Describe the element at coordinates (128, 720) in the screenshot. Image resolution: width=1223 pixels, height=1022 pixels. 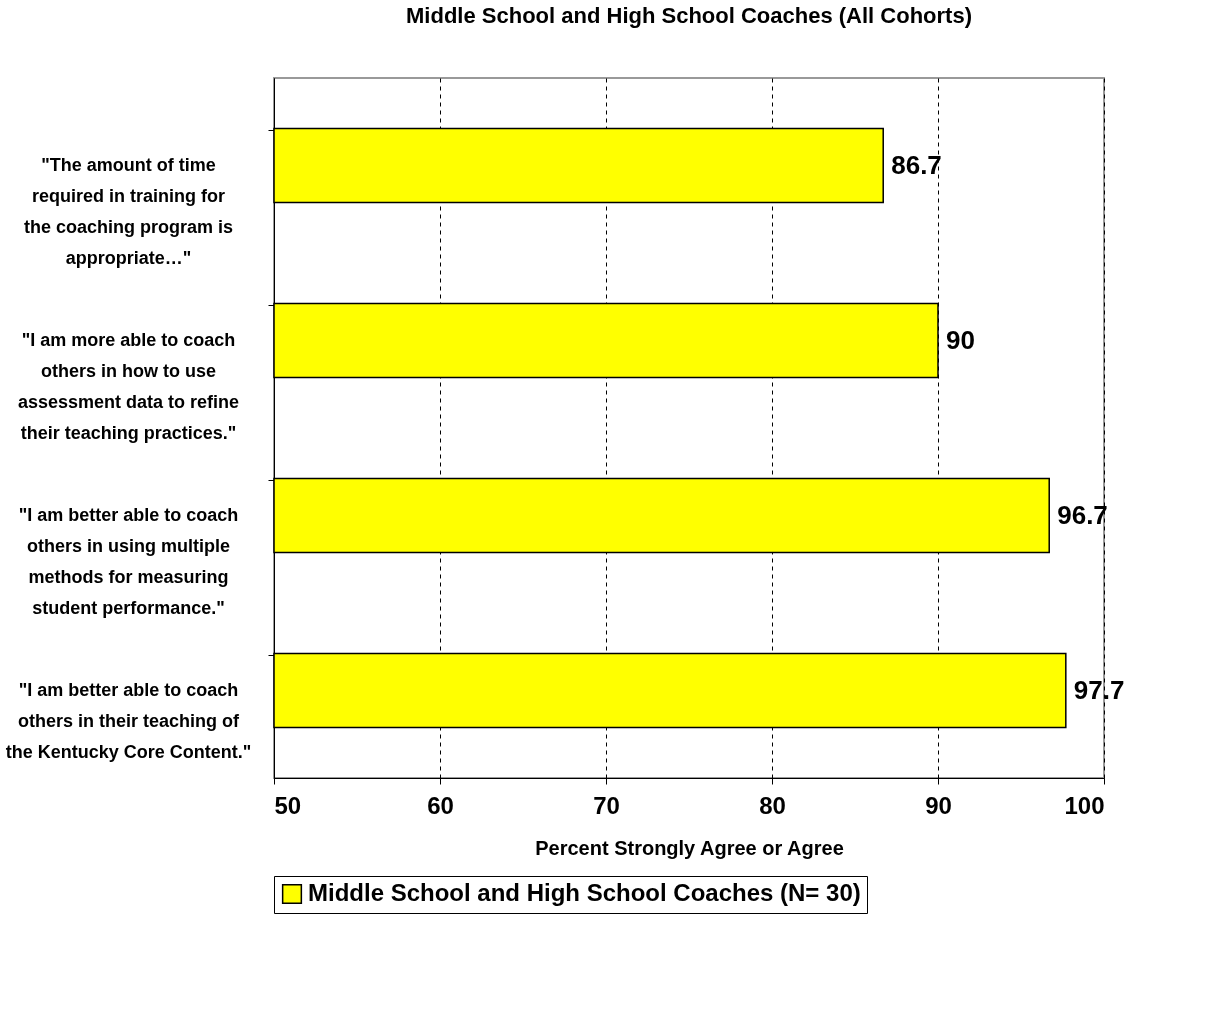
I see `y-tick-label: "I am better able to coach others in their teaching of the Kentucky Core Content."` at that location.